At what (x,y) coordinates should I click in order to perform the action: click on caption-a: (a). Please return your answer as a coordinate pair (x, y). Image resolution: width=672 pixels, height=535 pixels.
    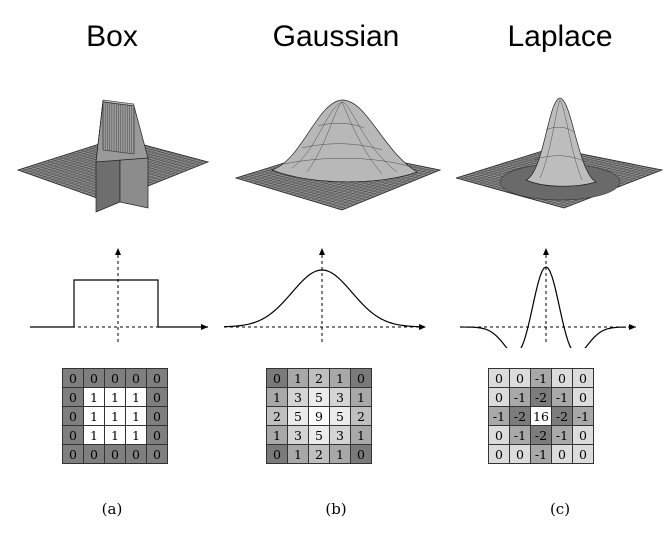
    Looking at the image, I should click on (112, 509).